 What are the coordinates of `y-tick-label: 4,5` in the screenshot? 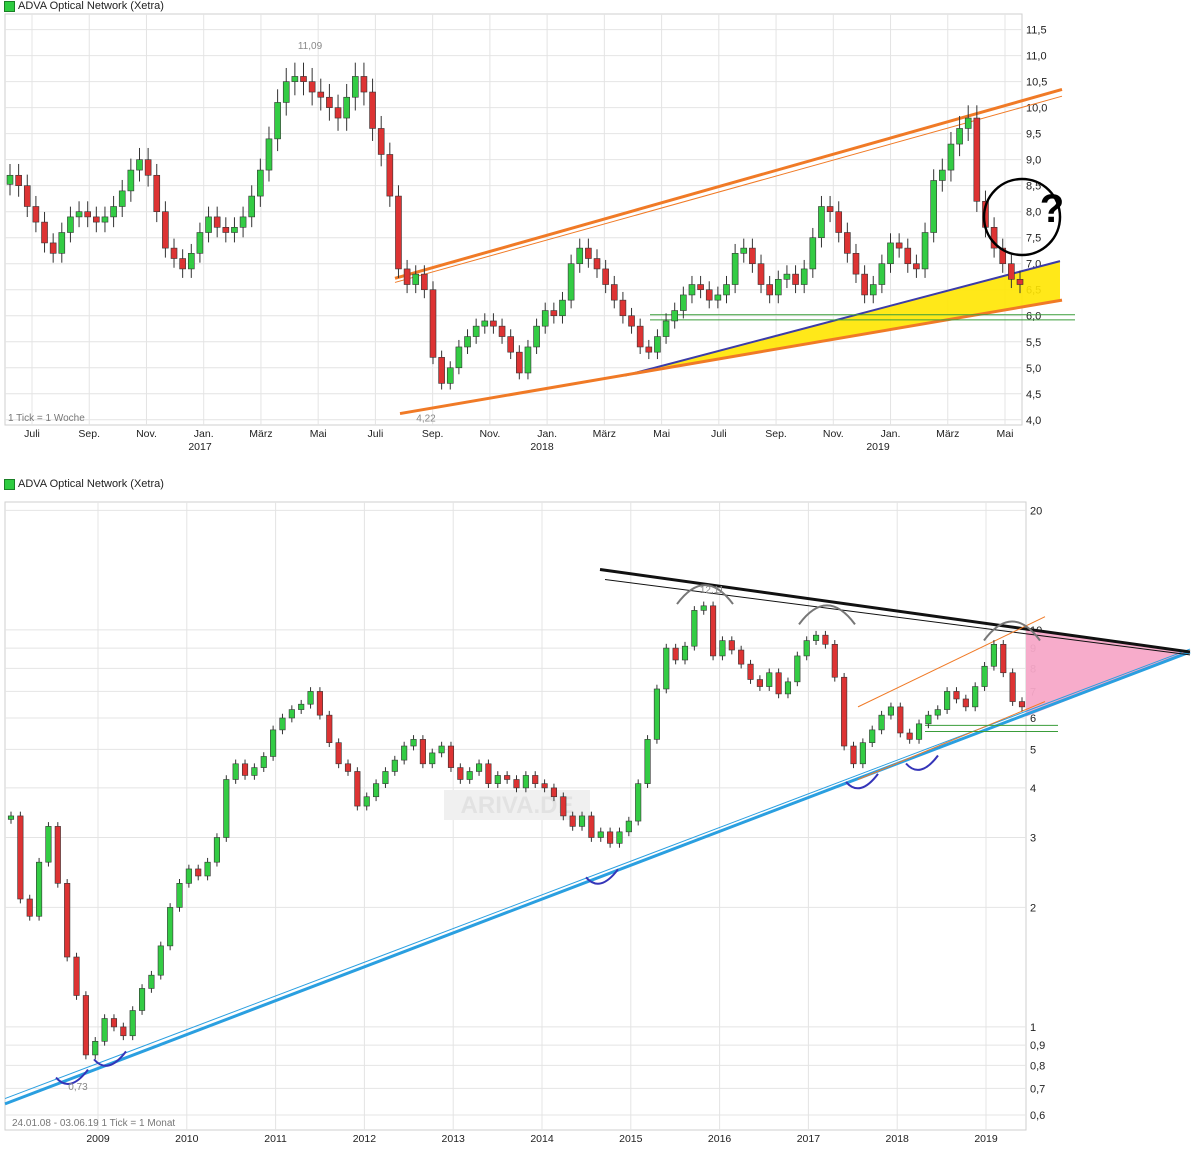 It's located at (1033, 395).